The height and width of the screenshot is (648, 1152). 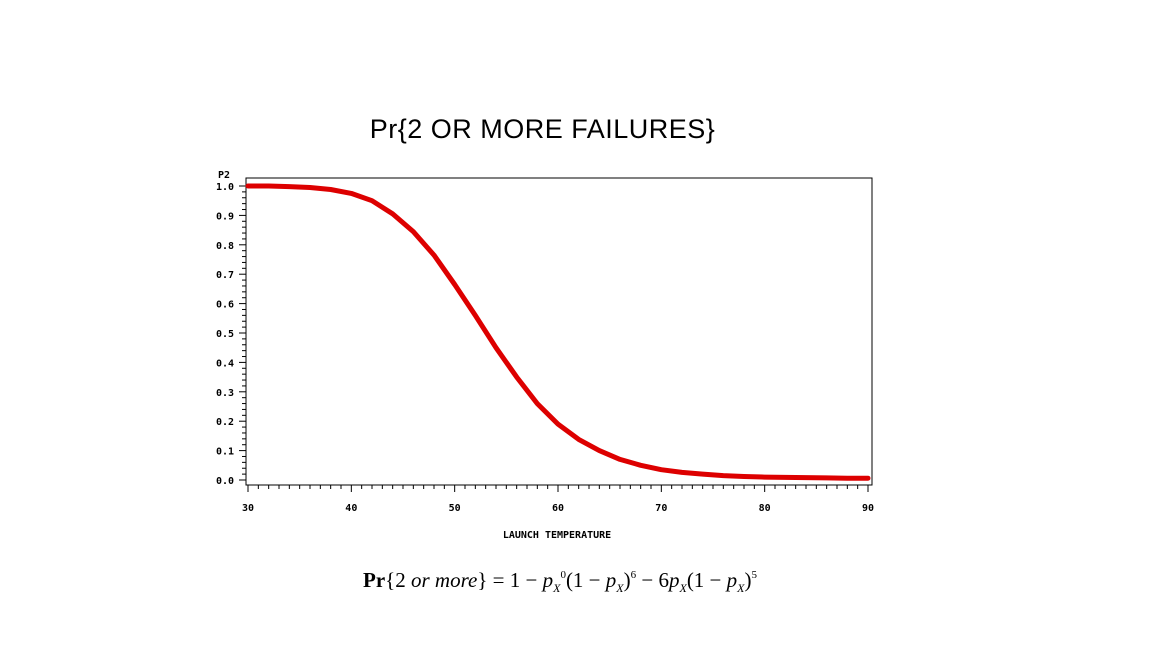 I want to click on formula-part-2: (1 −, so click(x=585, y=580).